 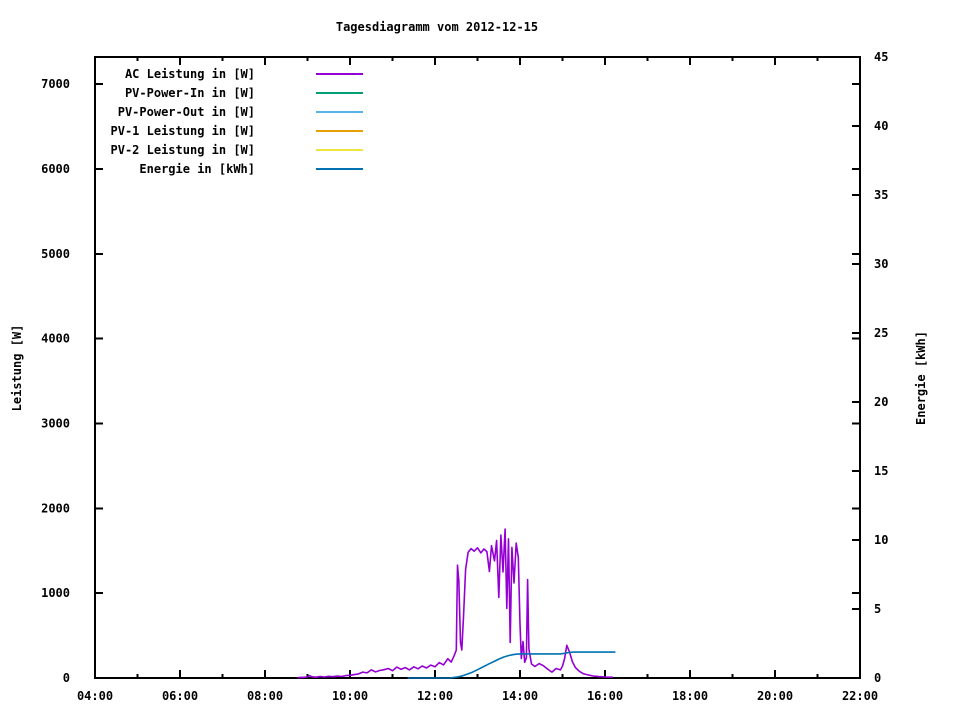 What do you see at coordinates (455, 603) in the screenshot?
I see `series-line-ac-leistung-in-w` at bounding box center [455, 603].